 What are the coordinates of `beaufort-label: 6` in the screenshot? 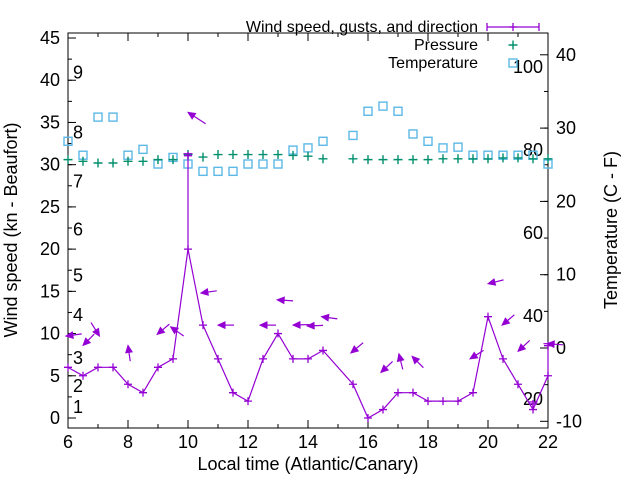 It's located at (78, 230).